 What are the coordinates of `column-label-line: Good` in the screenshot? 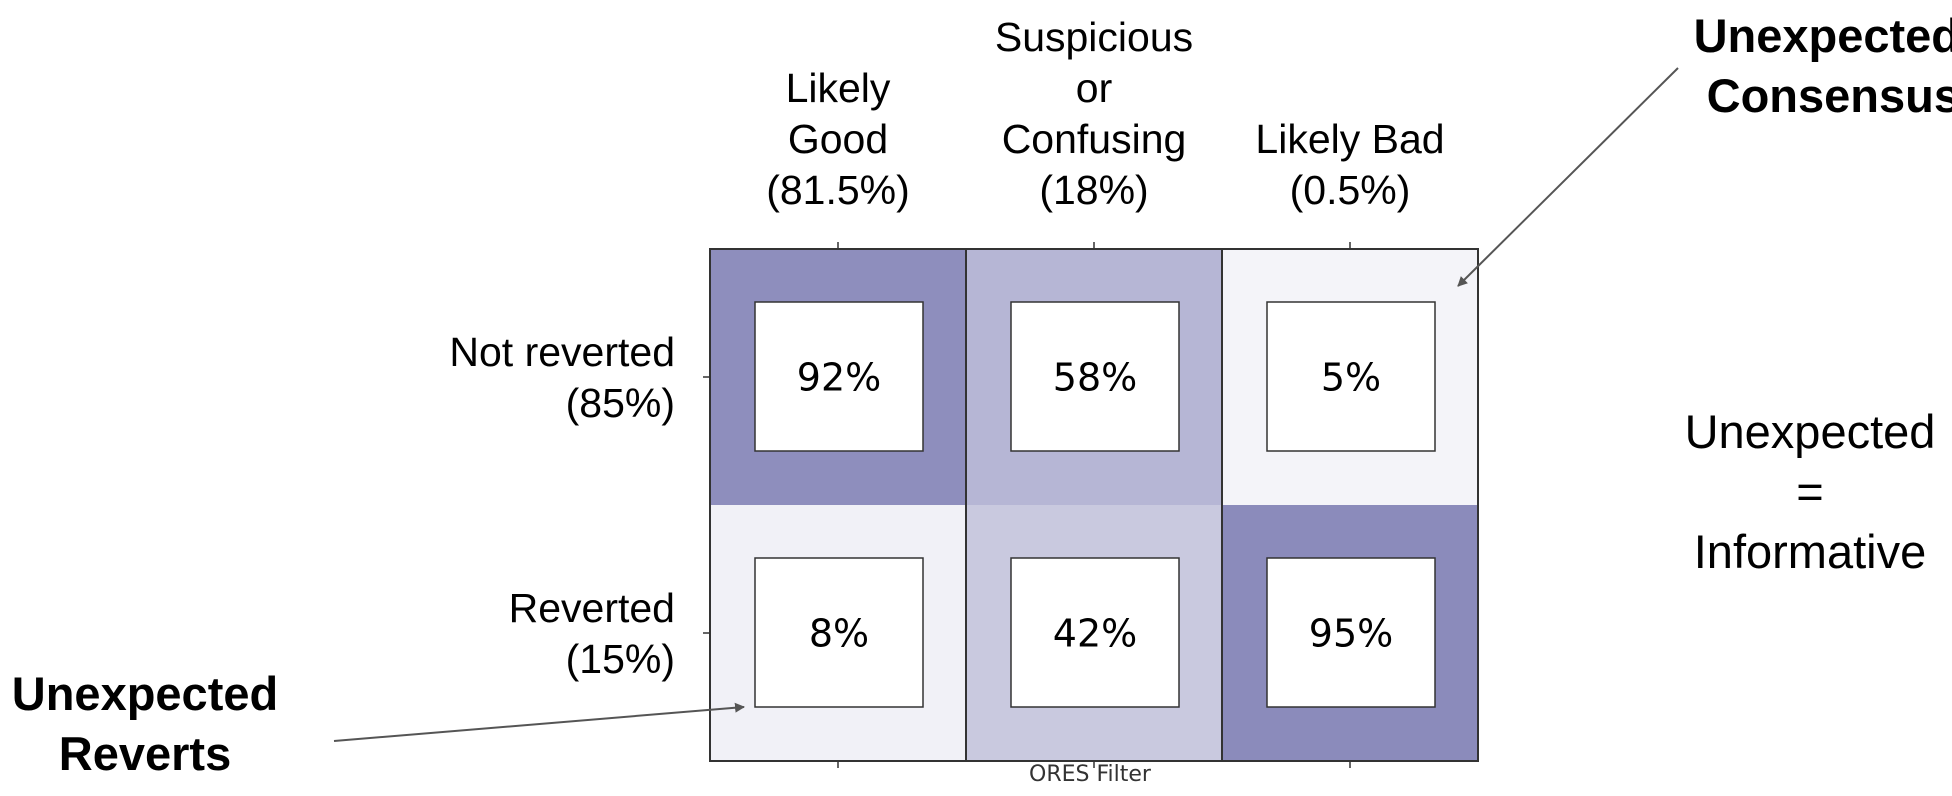 It's located at (838, 139).